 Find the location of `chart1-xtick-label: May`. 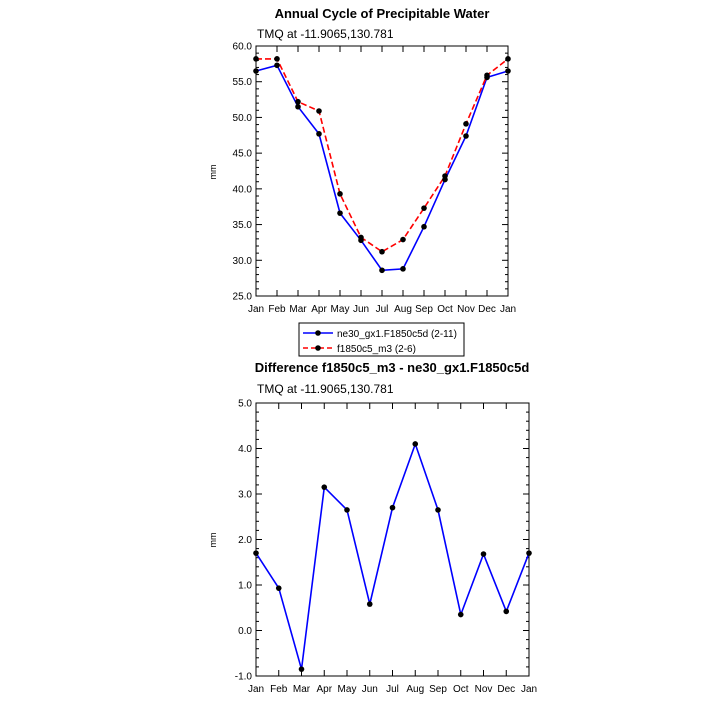

chart1-xtick-label: May is located at coordinates (340, 309).